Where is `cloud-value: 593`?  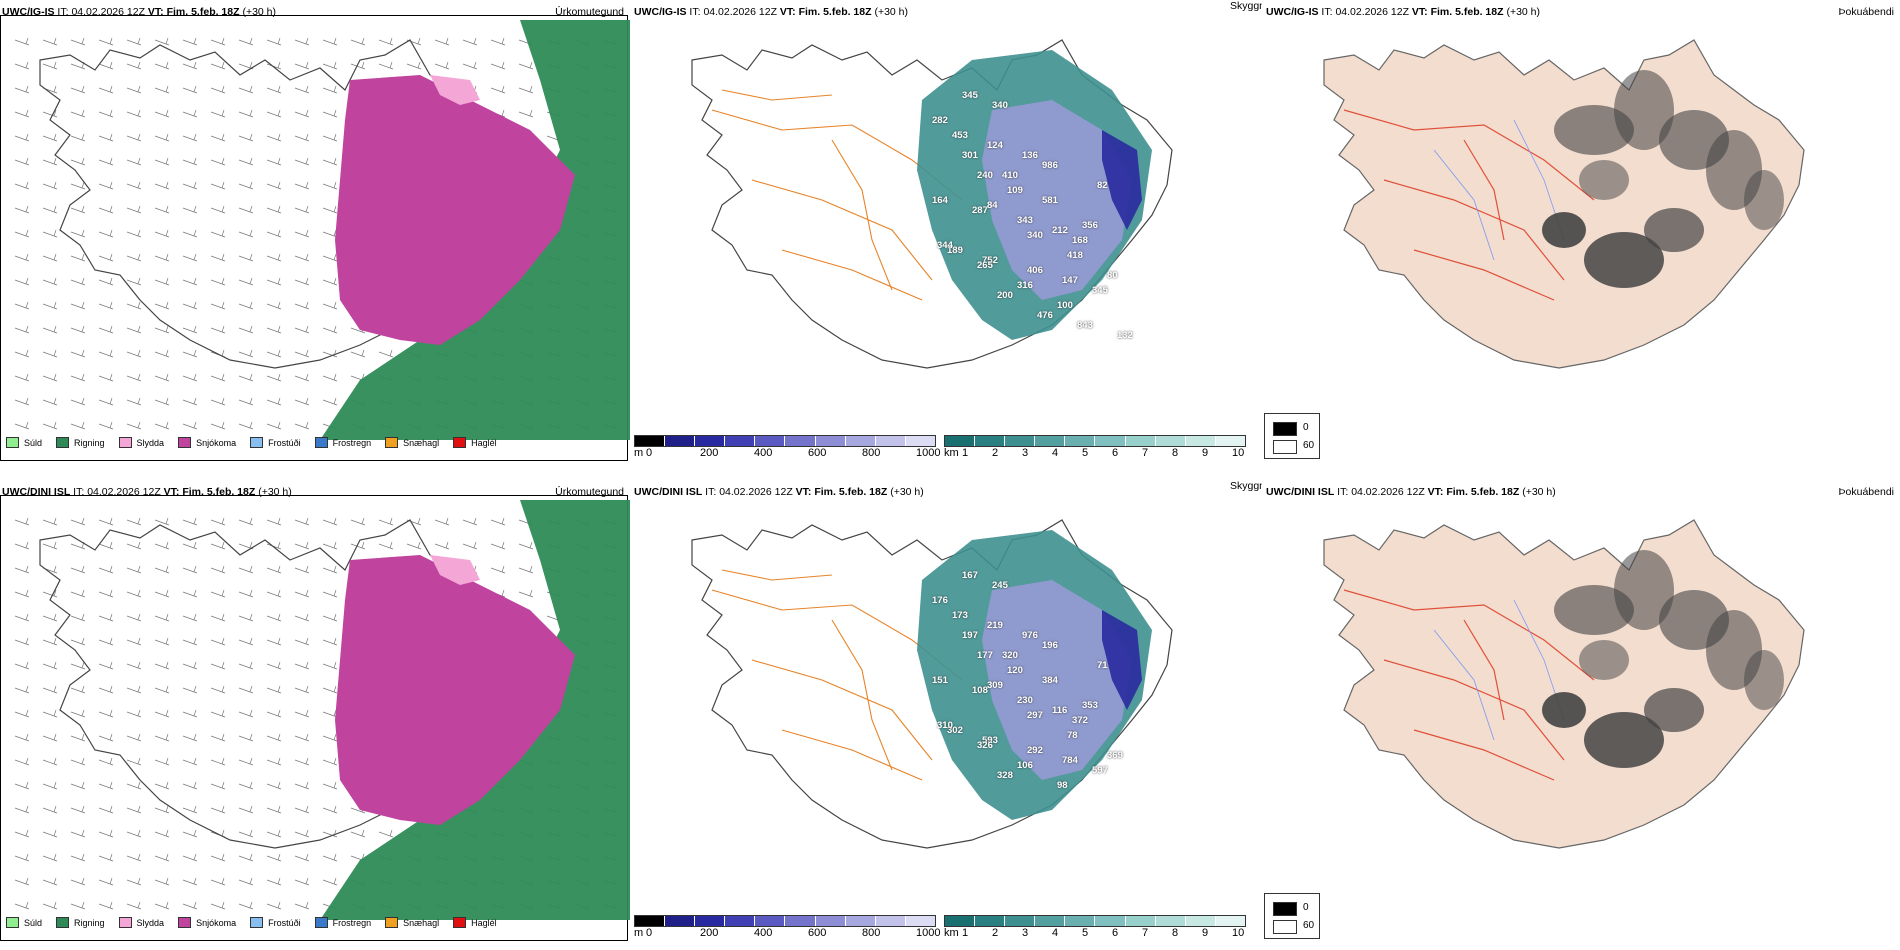
cloud-value: 593 is located at coordinates (990, 740).